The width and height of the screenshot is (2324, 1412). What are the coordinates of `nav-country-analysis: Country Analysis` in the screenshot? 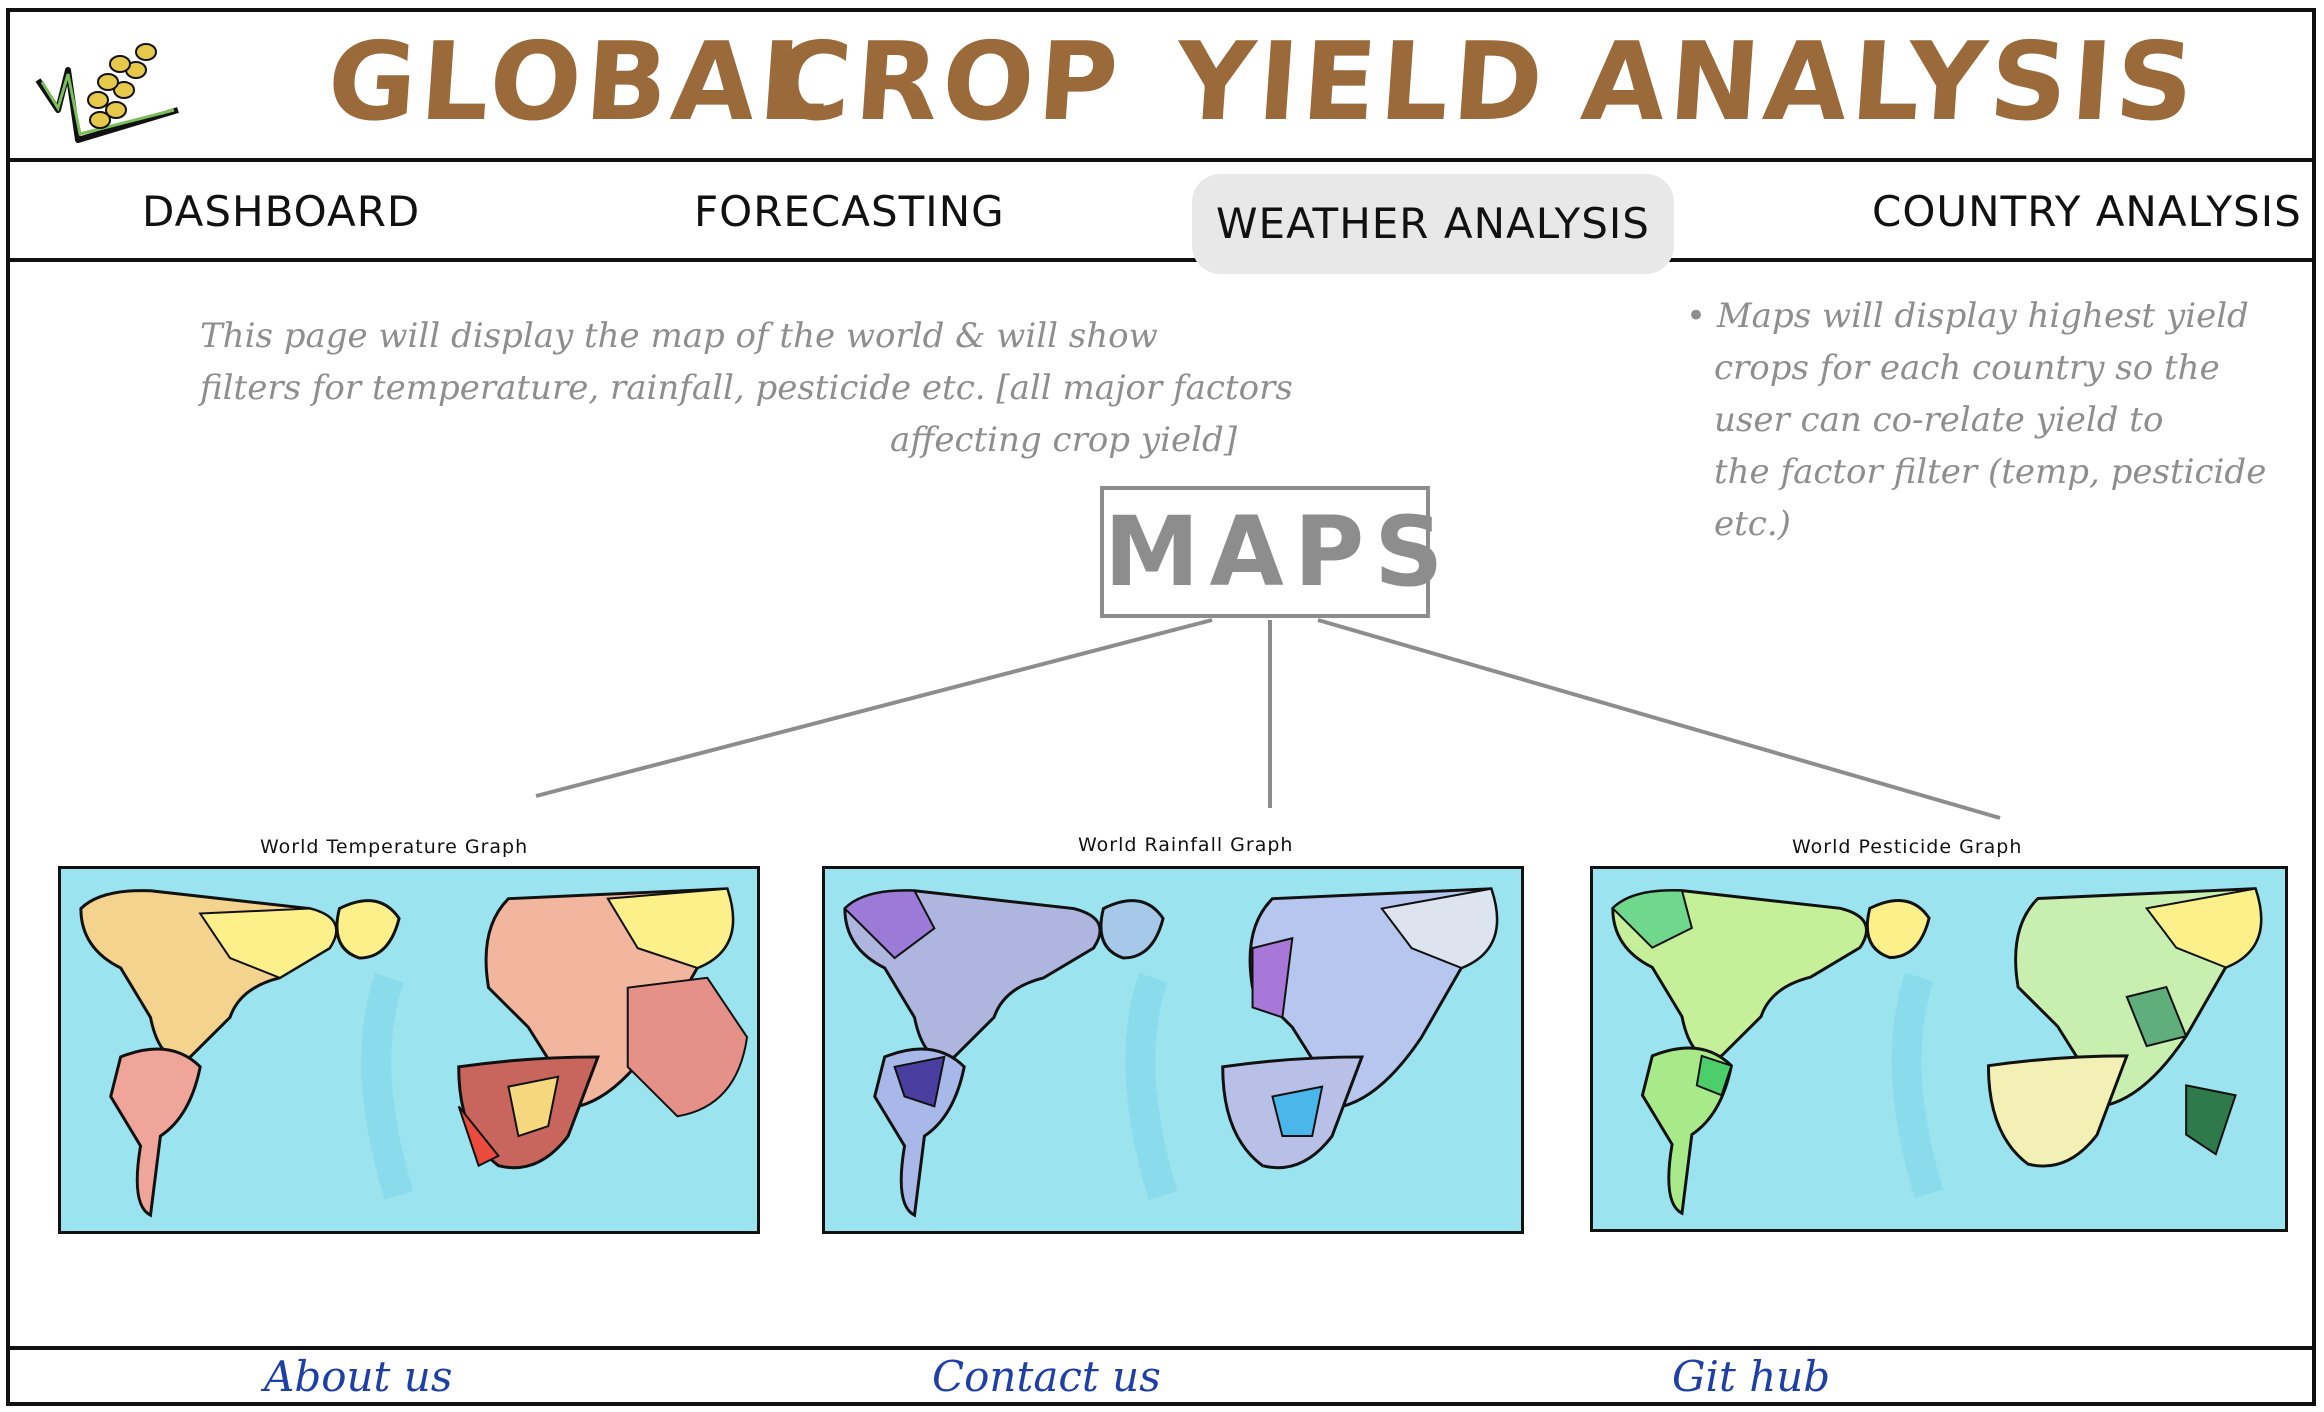 It's located at (2087, 211).